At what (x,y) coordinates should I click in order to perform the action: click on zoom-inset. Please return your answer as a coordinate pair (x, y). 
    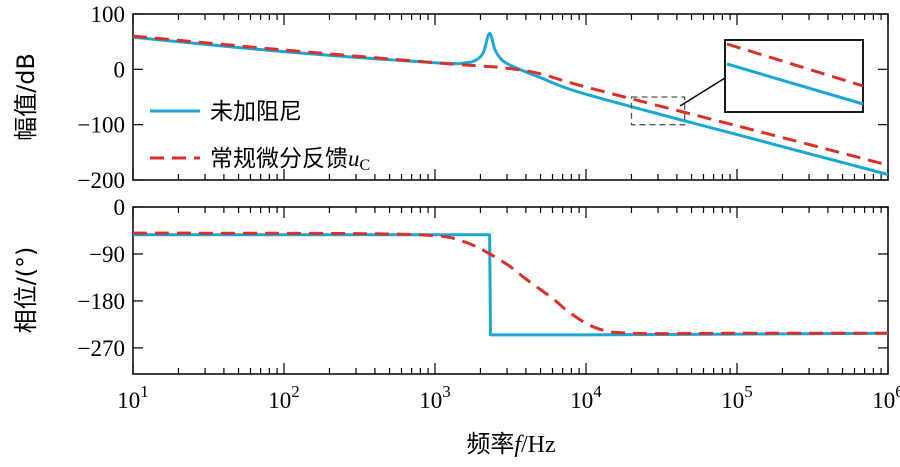
    Looking at the image, I should click on (747, 82).